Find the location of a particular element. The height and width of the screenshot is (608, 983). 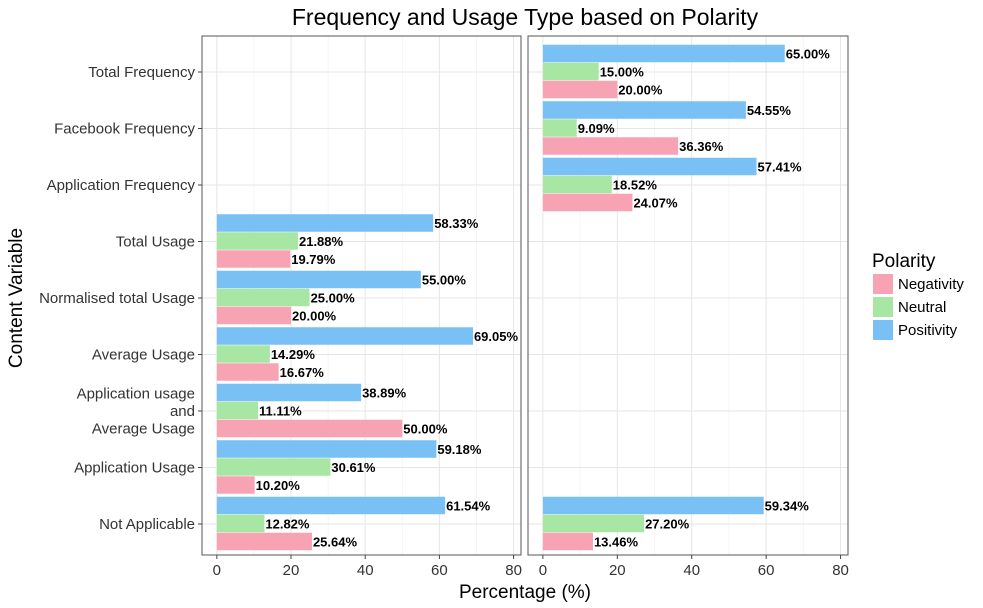

y-tick-label-application-usage-and-average-usage: Application usage and Average Usage is located at coordinates (136, 412).